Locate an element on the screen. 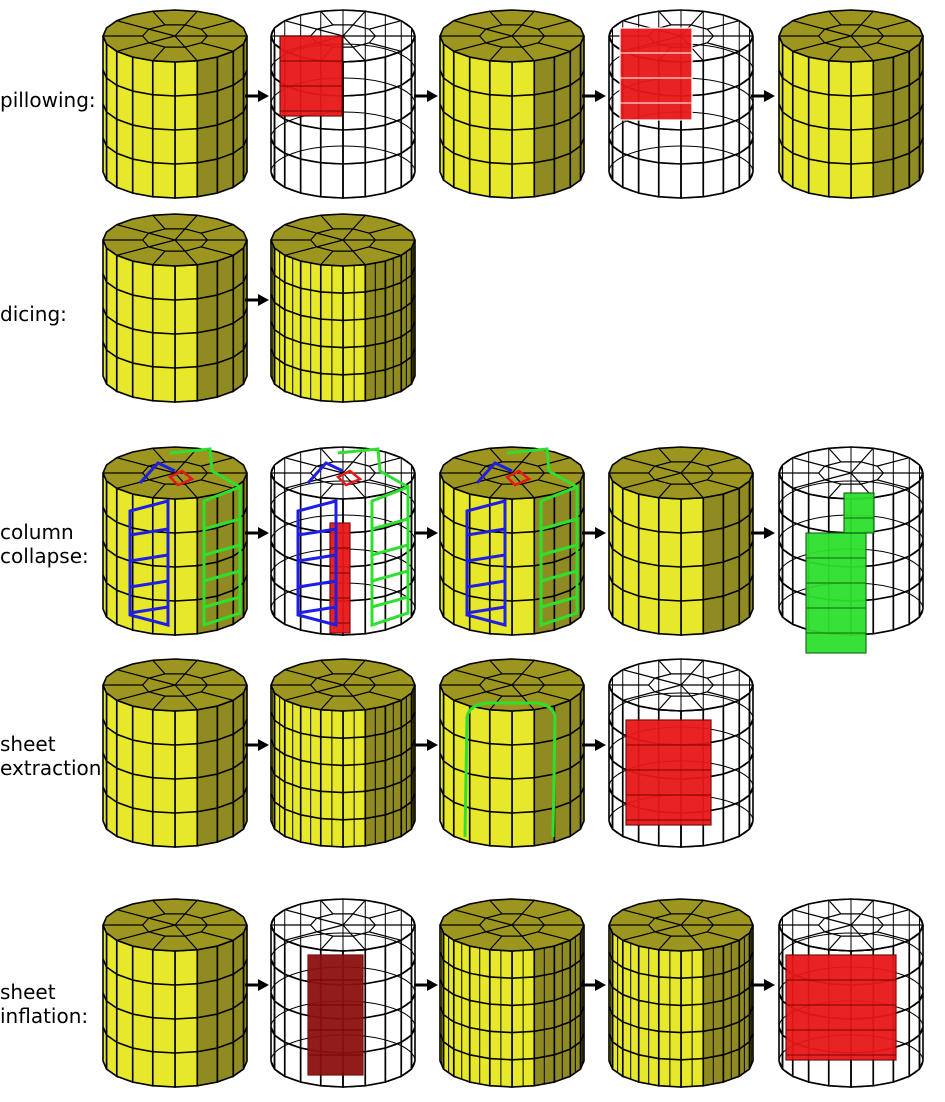  operation-label: sheet extraction: is located at coordinates (54, 756).